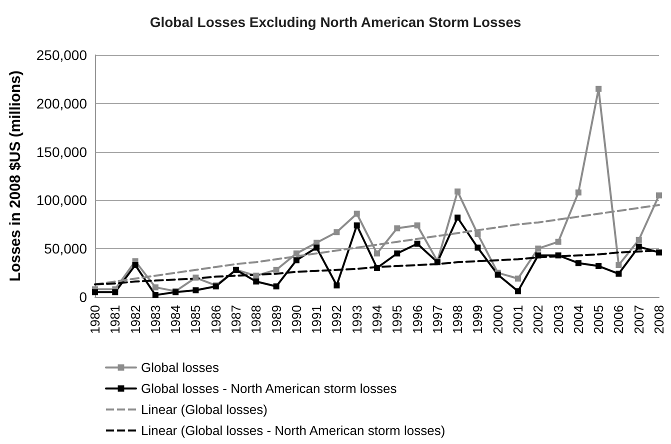  Describe the element at coordinates (478, 319) in the screenshot. I see `x-tick-label: 1999` at that location.